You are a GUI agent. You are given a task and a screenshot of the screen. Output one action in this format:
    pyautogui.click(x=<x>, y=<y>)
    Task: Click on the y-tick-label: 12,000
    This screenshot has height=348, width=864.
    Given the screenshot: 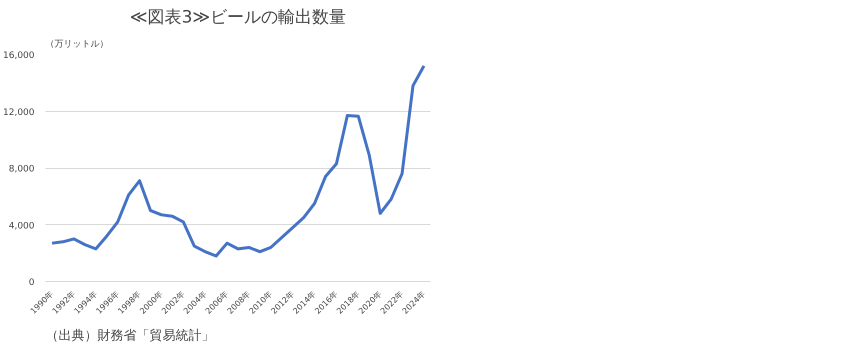 What is the action you would take?
    pyautogui.click(x=19, y=113)
    